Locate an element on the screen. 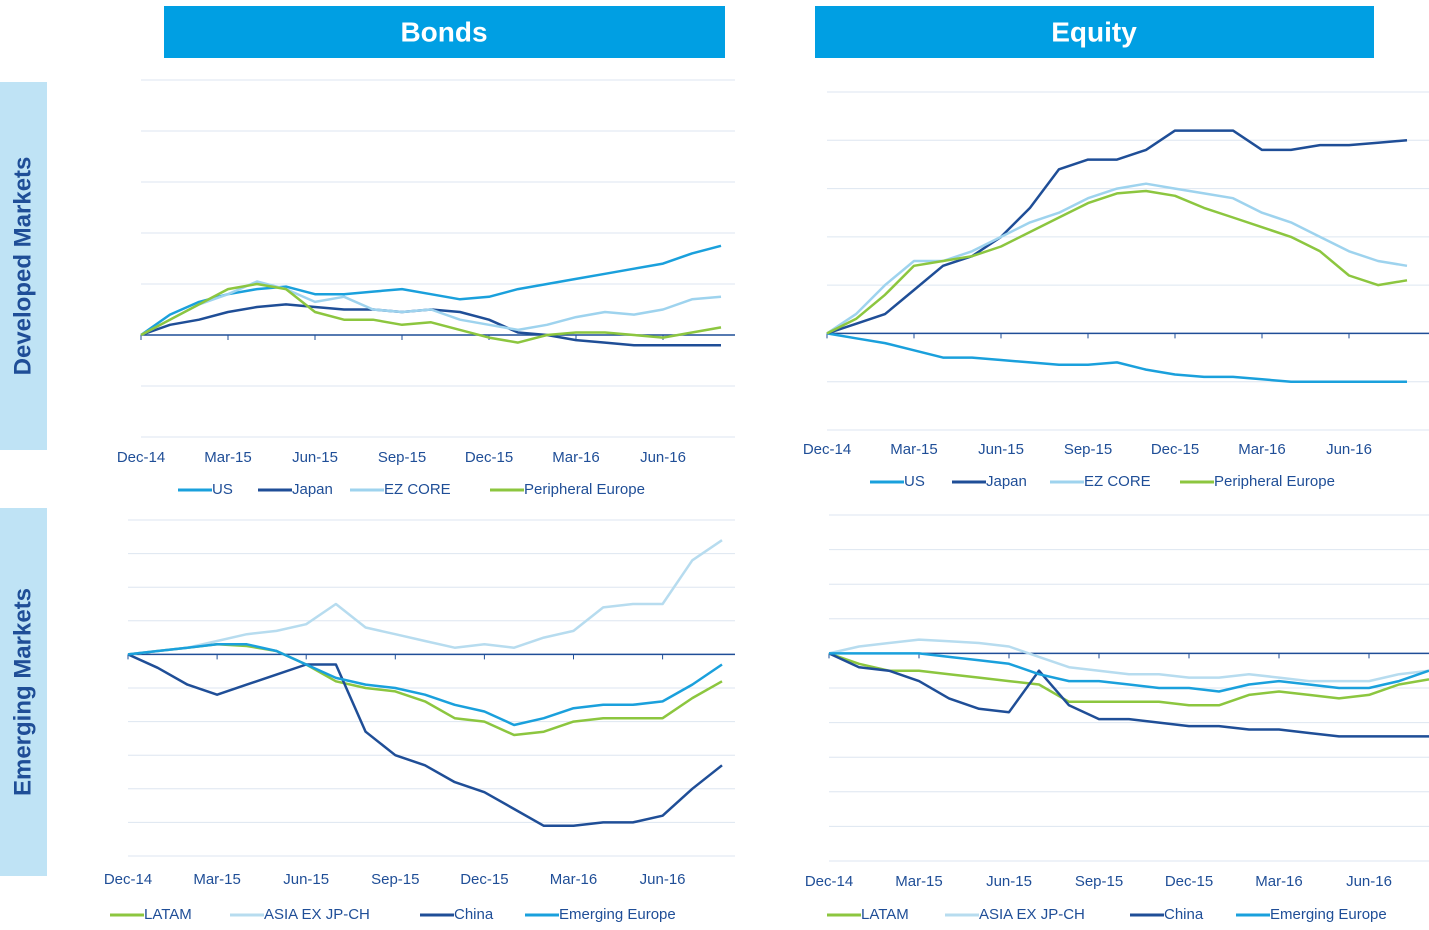 Image resolution: width=1429 pixels, height=930 pixels. row-label: Emerging Markets is located at coordinates (22, 692).